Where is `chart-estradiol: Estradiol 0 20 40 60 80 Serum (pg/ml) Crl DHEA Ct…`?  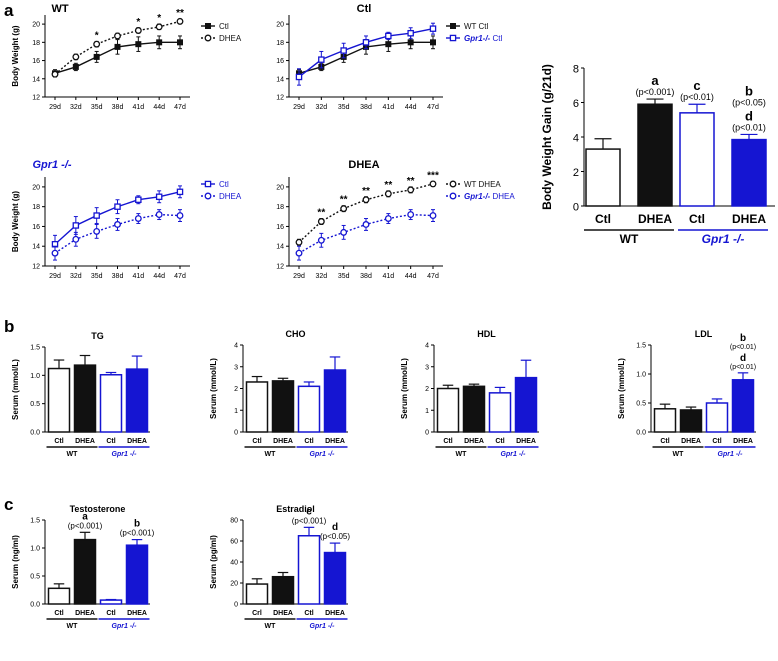
chart-estradiol: Estradiol 0 20 40 60 80 Serum (pg/ml) Crl DHEA Ct… is located at coordinates (279, 567).